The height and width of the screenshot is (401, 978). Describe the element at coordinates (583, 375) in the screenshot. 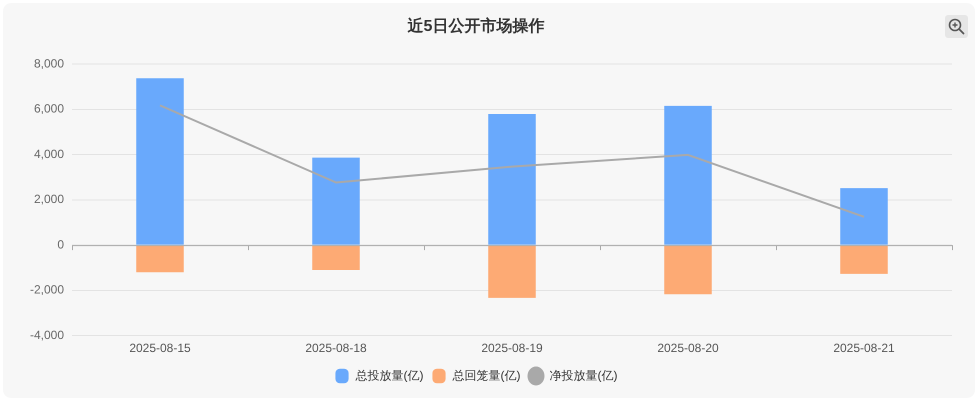

I see `legend-label: 净投放量(亿)` at that location.